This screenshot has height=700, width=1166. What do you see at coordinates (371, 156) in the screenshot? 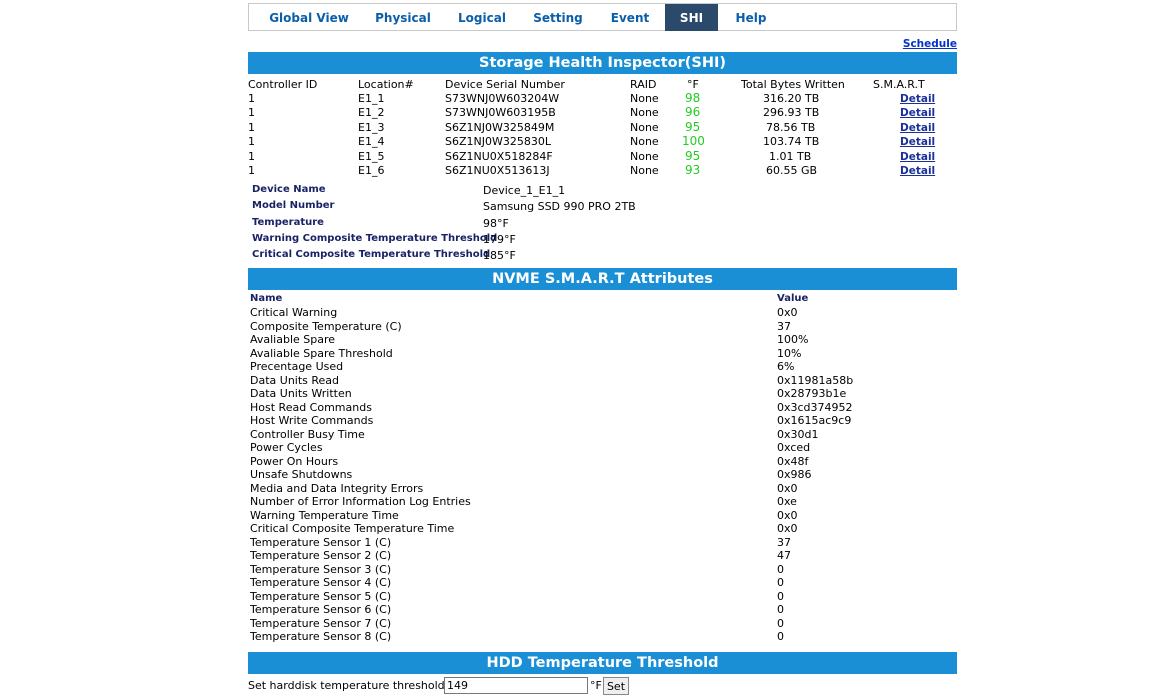
I see `row-location: E1_5` at bounding box center [371, 156].